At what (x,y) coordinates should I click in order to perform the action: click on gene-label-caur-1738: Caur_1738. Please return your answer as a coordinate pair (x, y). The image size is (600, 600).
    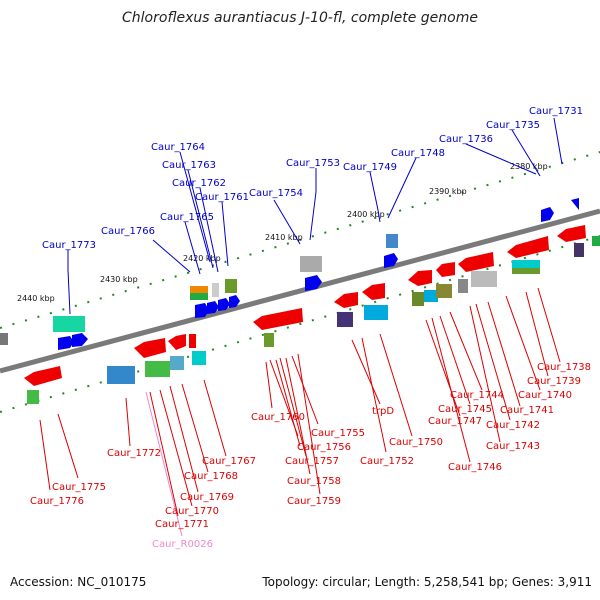
    Looking at the image, I should click on (564, 367).